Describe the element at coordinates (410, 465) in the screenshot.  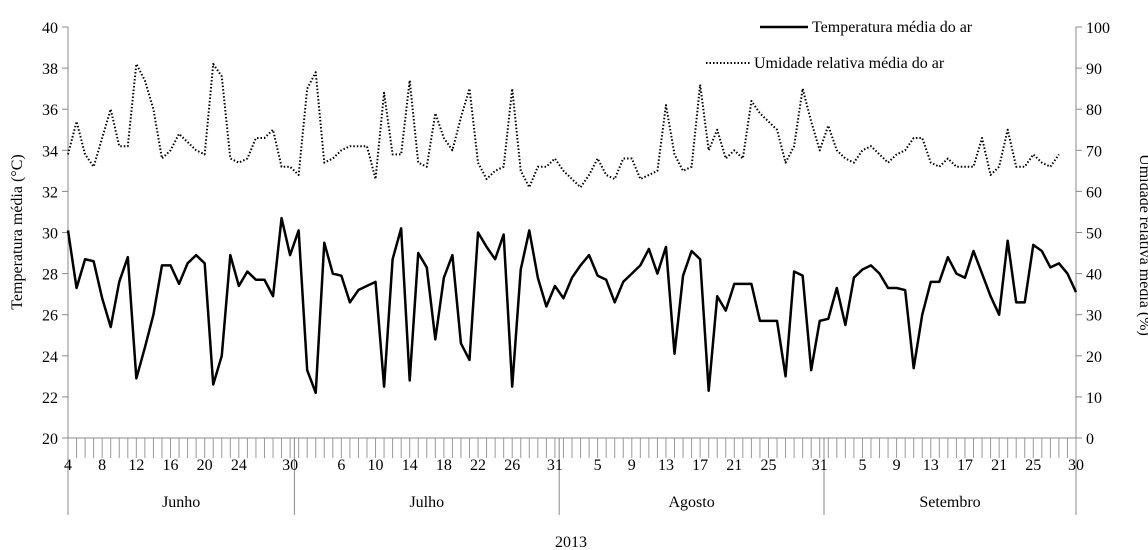
I see `x-day-label: 14` at that location.